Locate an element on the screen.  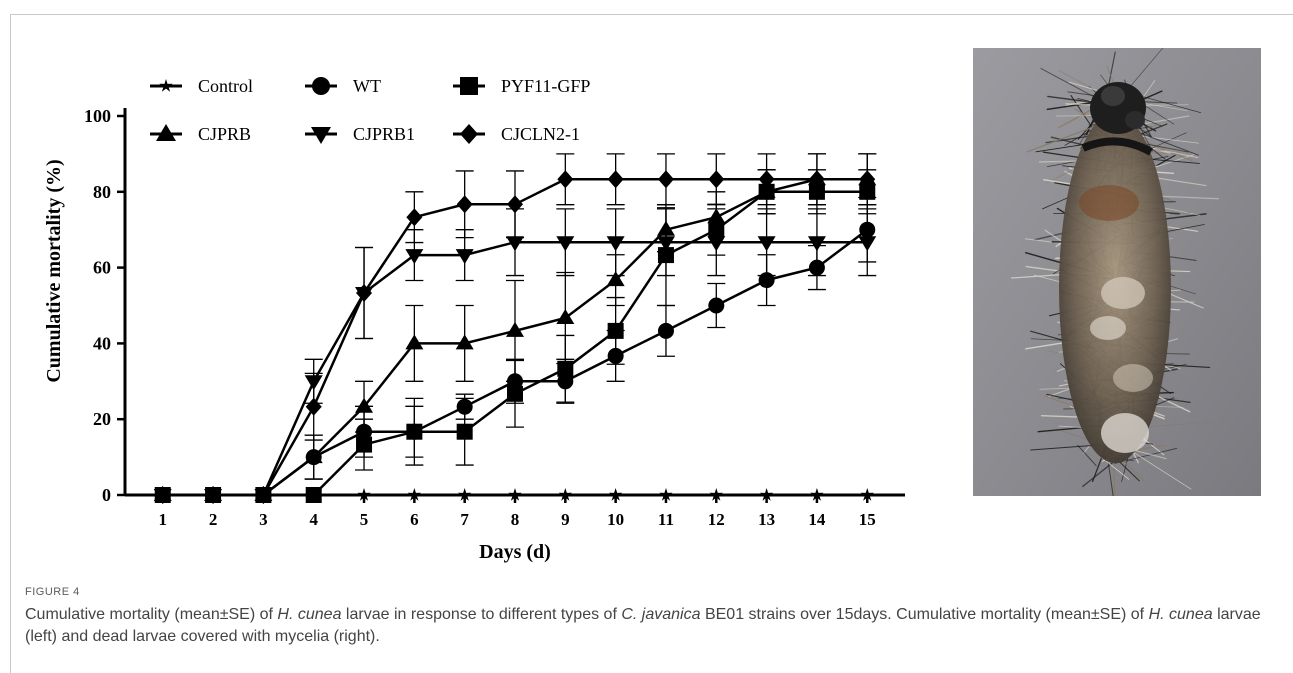
x-tick-label: 7 is located at coordinates (464, 519).